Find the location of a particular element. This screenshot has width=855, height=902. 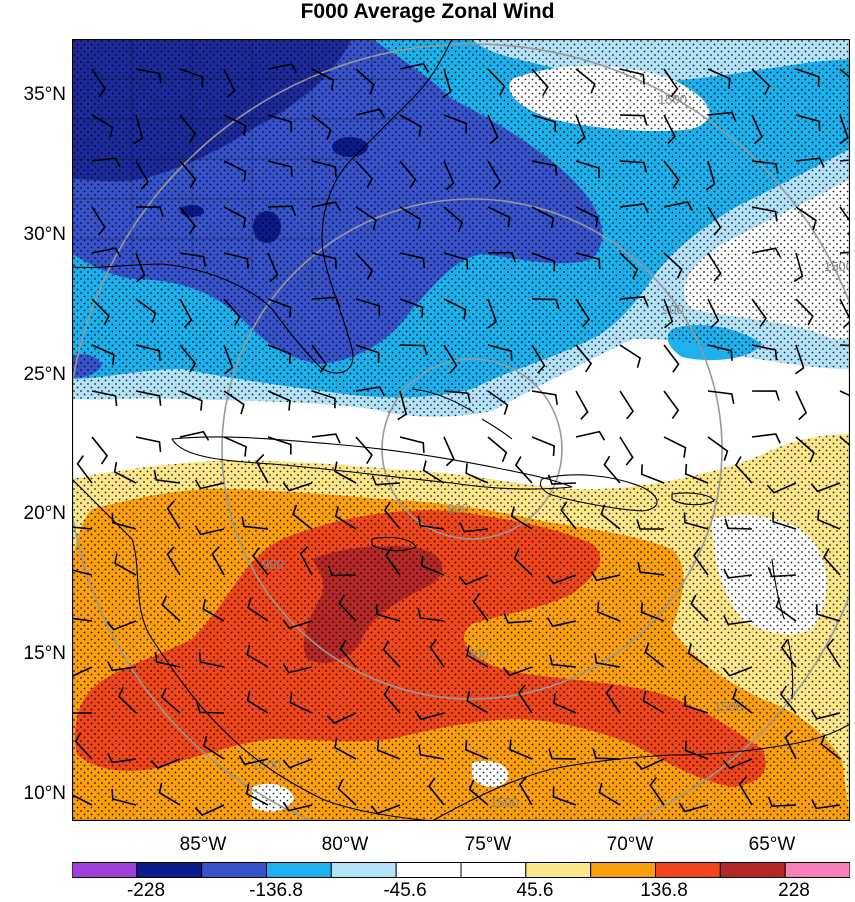

ring-label-1: 1500 is located at coordinates (672, 99).